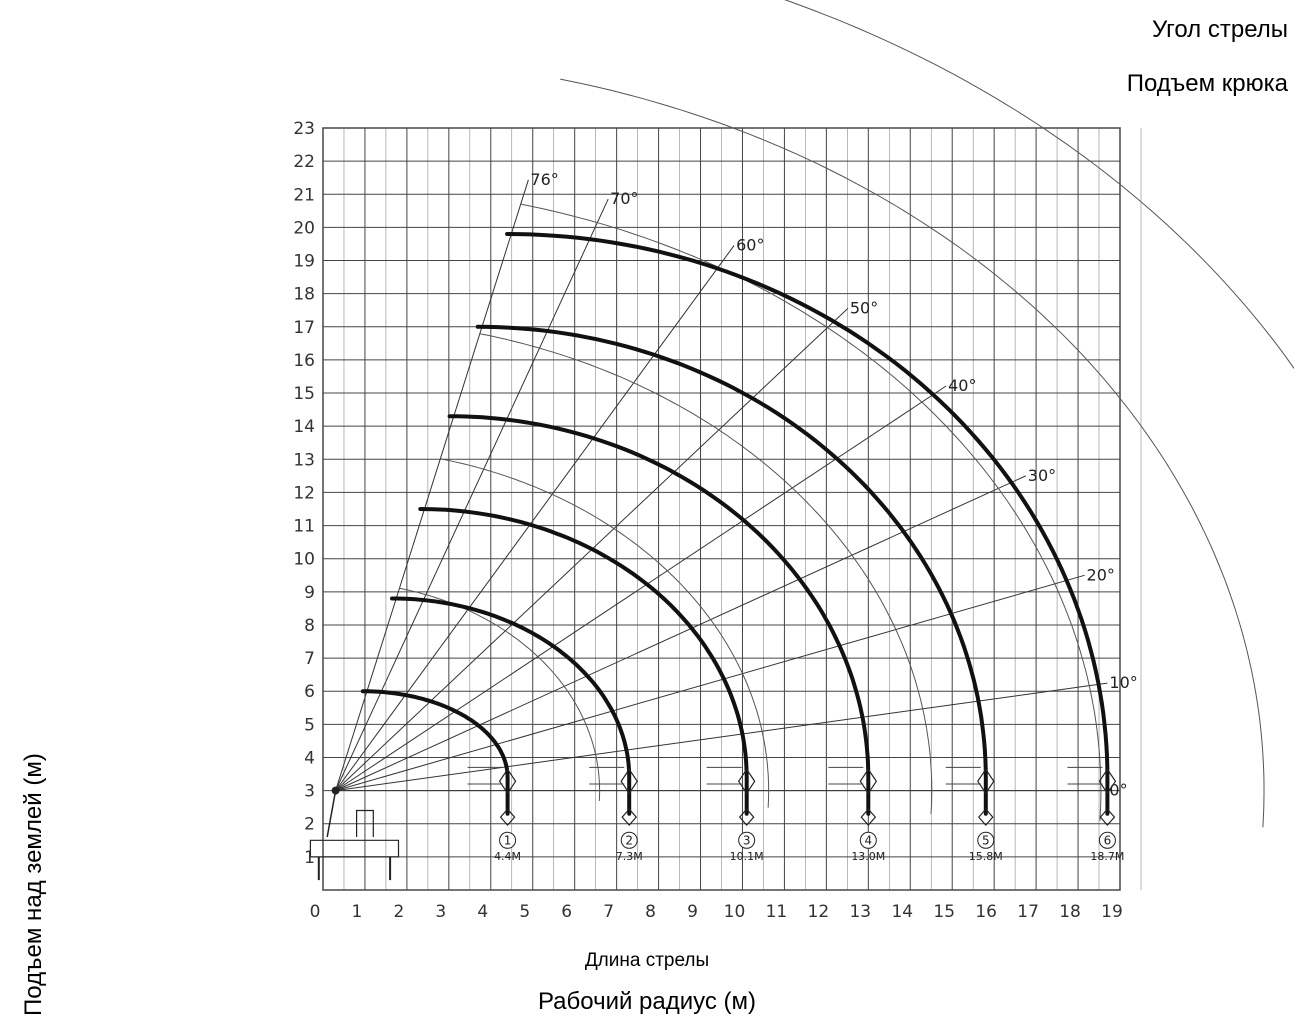 The width and height of the screenshot is (1294, 1029). What do you see at coordinates (624, 198) in the screenshot?
I see `angle-label: 70°` at bounding box center [624, 198].